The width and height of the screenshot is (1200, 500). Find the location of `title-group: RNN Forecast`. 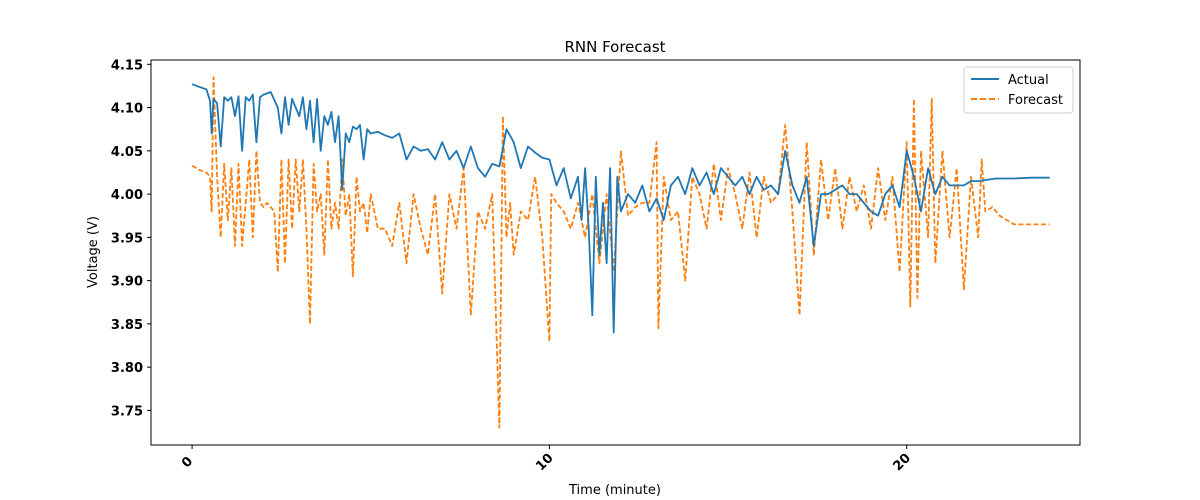

title-group: RNN Forecast is located at coordinates (614, 47).